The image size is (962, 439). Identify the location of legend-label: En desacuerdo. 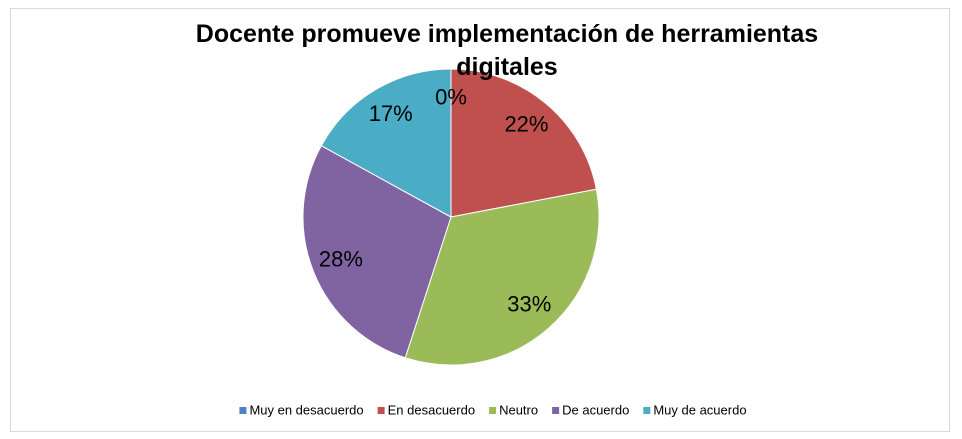
(431, 409).